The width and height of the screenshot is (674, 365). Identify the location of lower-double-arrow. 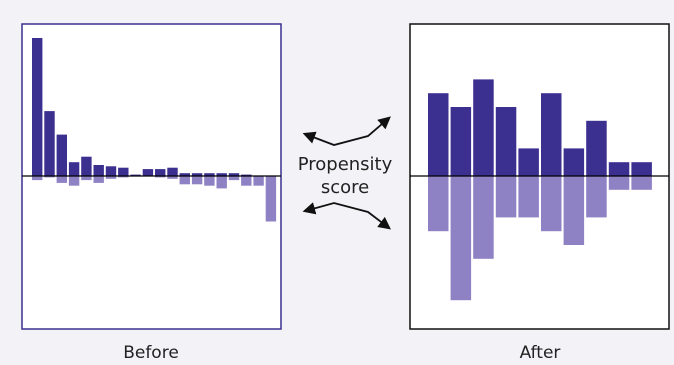
(347, 216).